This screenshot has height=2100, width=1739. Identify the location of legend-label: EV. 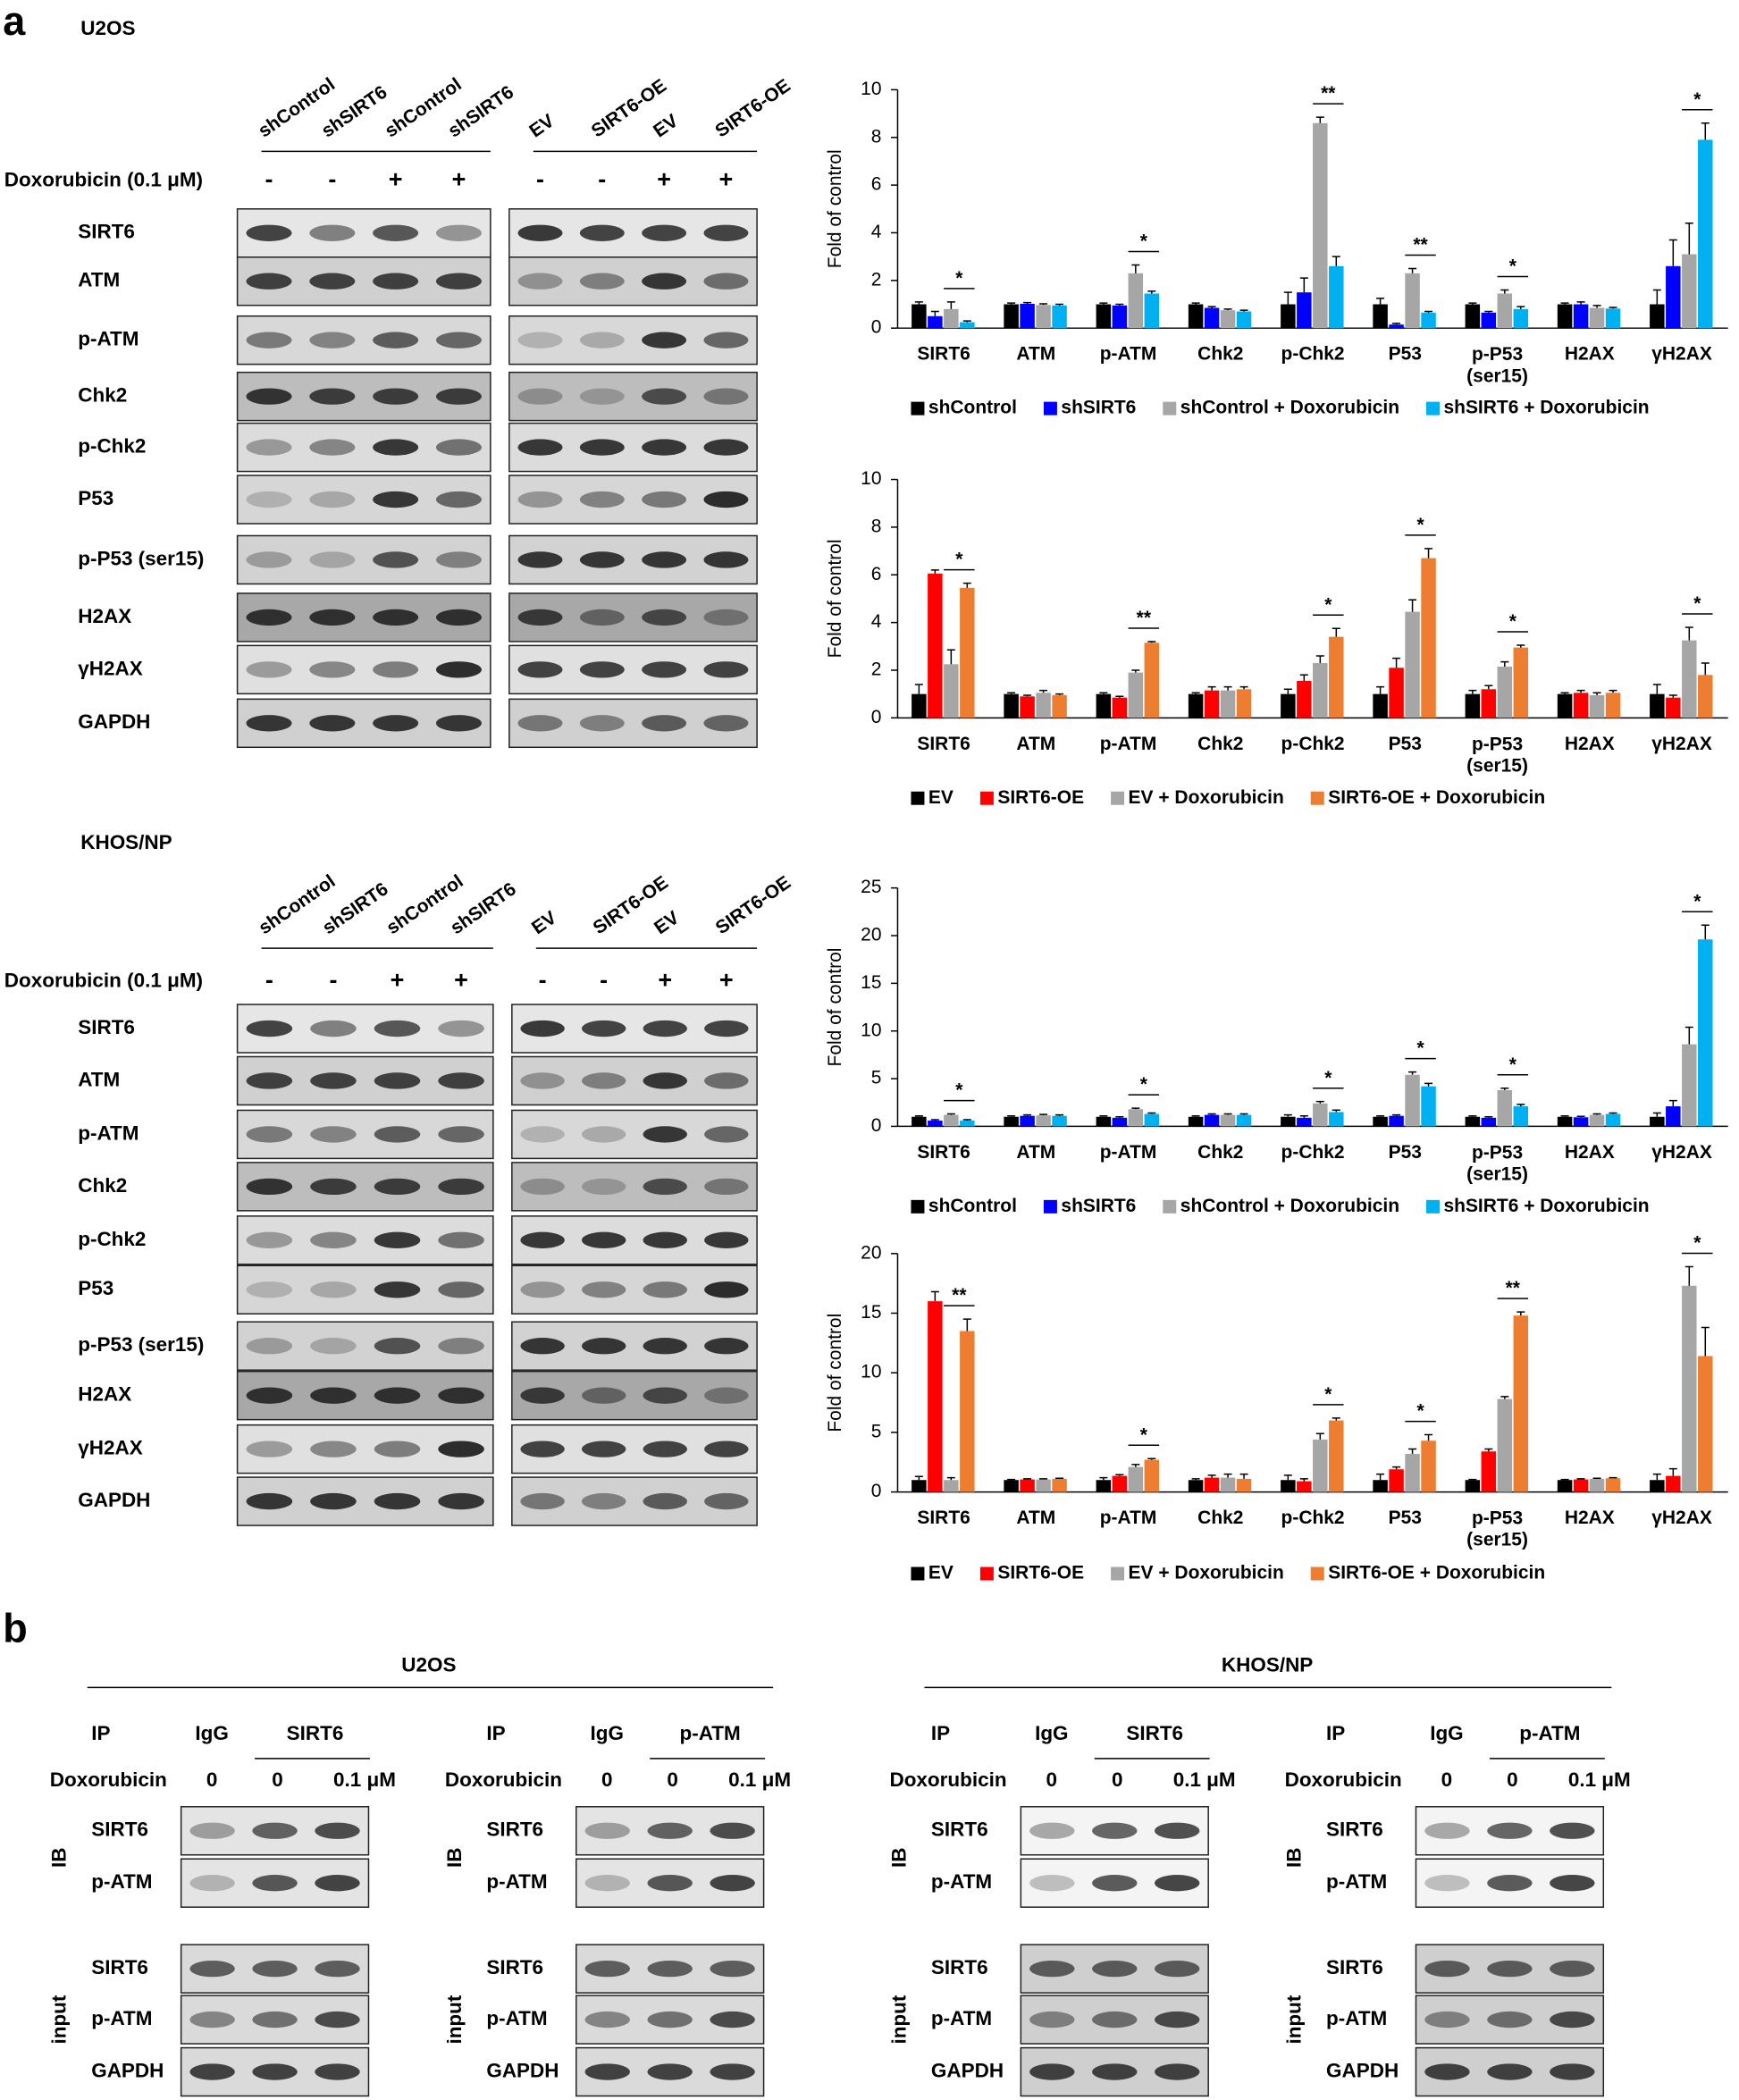
(941, 797).